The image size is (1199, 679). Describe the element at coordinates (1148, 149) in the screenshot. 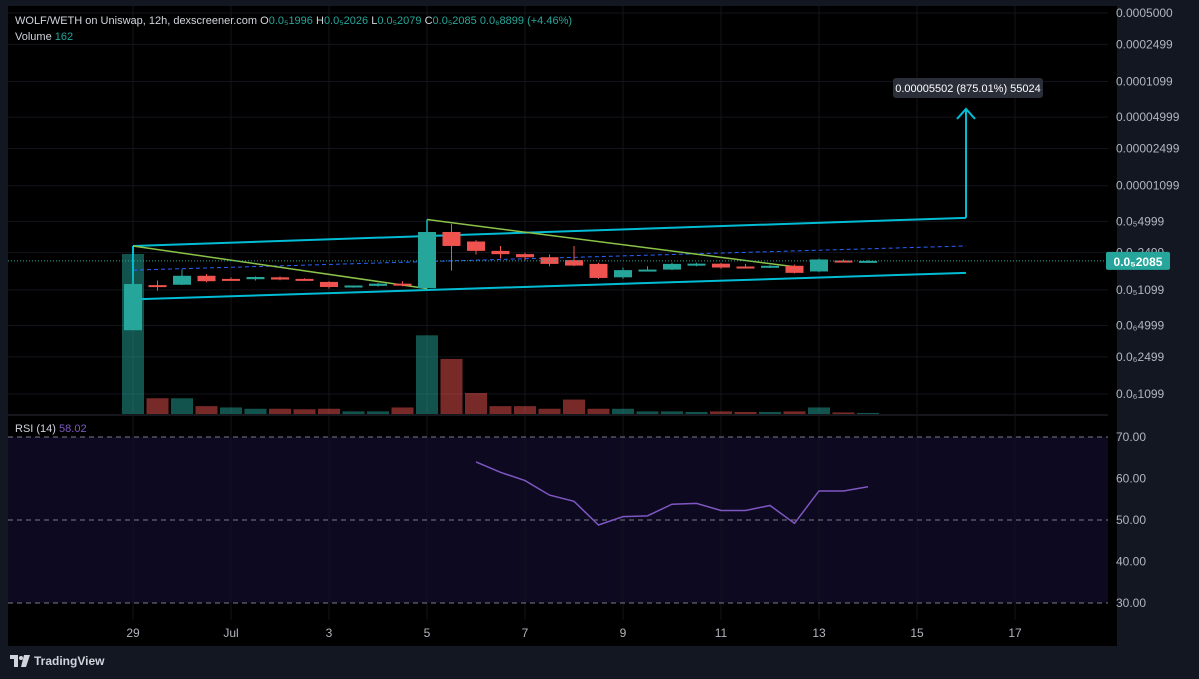

I see `price-tick-label: 0.00002499` at that location.